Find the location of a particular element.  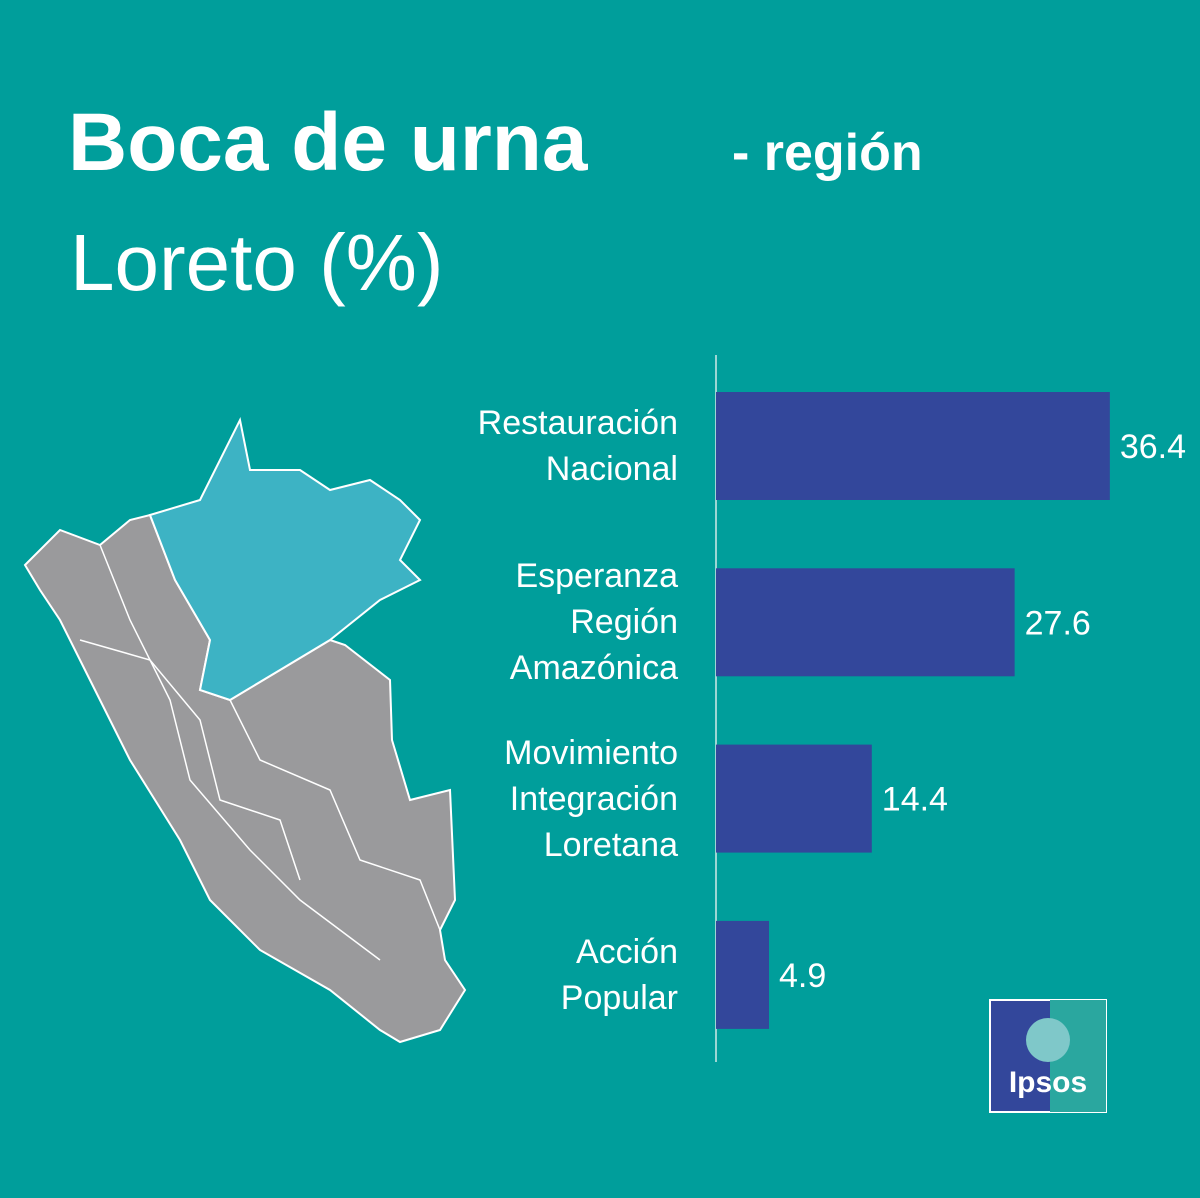

chart-title: Boca de urna is located at coordinates (328, 142).